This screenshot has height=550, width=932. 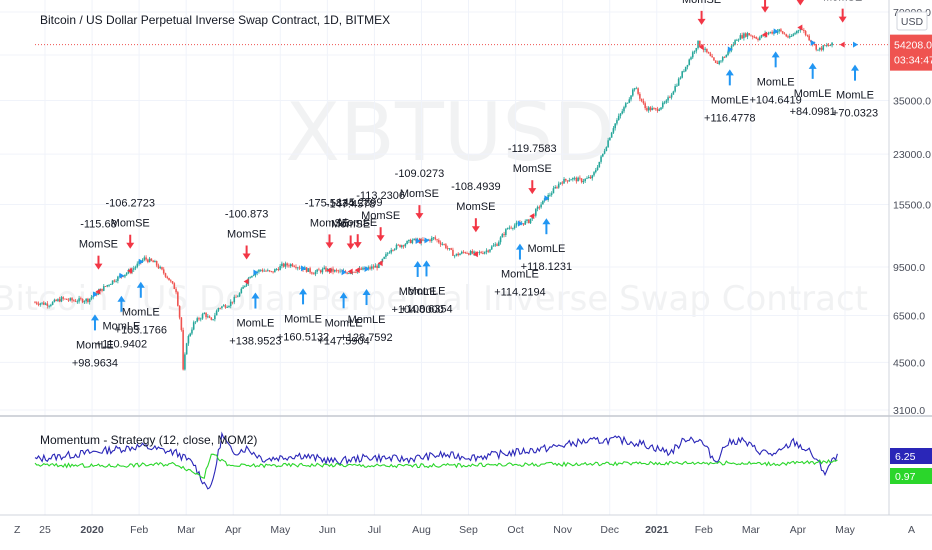 I want to click on time-tick-label: May, so click(x=280, y=530).